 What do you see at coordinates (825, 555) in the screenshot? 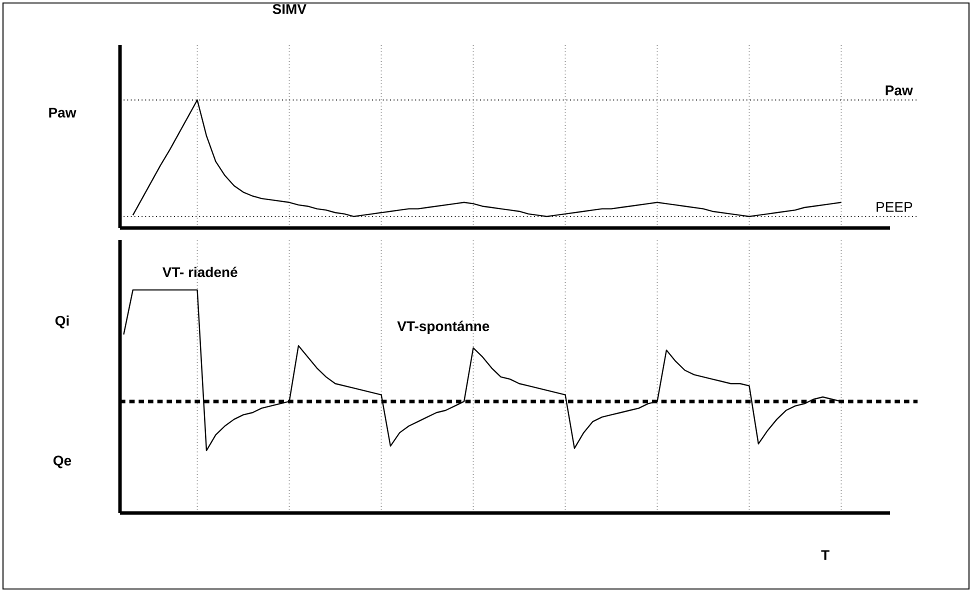
I see `x-axis-title: T` at bounding box center [825, 555].